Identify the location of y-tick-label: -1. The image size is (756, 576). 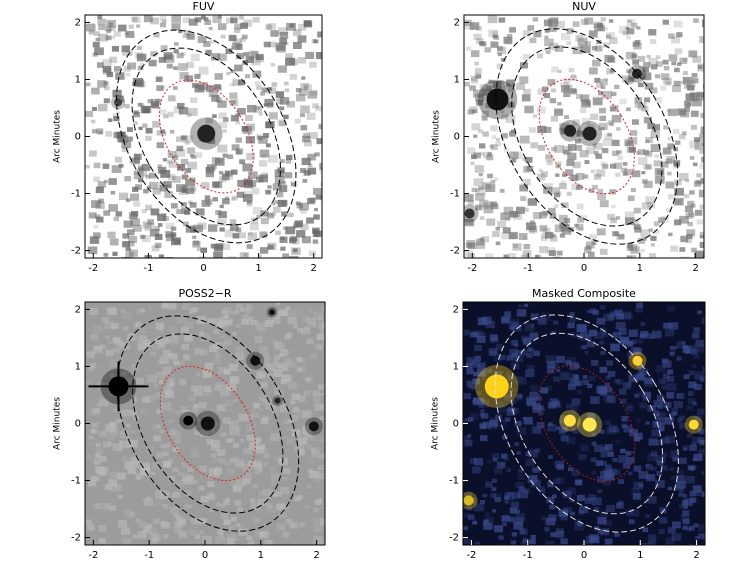
(76, 481).